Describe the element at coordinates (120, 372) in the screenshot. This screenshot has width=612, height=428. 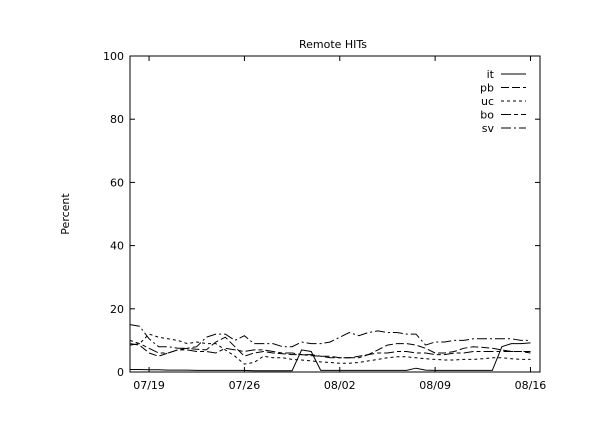
I see `y-tick-label: 0` at that location.